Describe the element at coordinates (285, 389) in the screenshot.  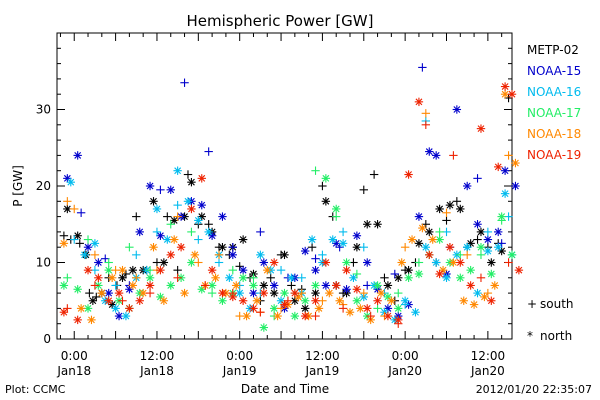
I see `x-axis-label: Date and Time` at that location.